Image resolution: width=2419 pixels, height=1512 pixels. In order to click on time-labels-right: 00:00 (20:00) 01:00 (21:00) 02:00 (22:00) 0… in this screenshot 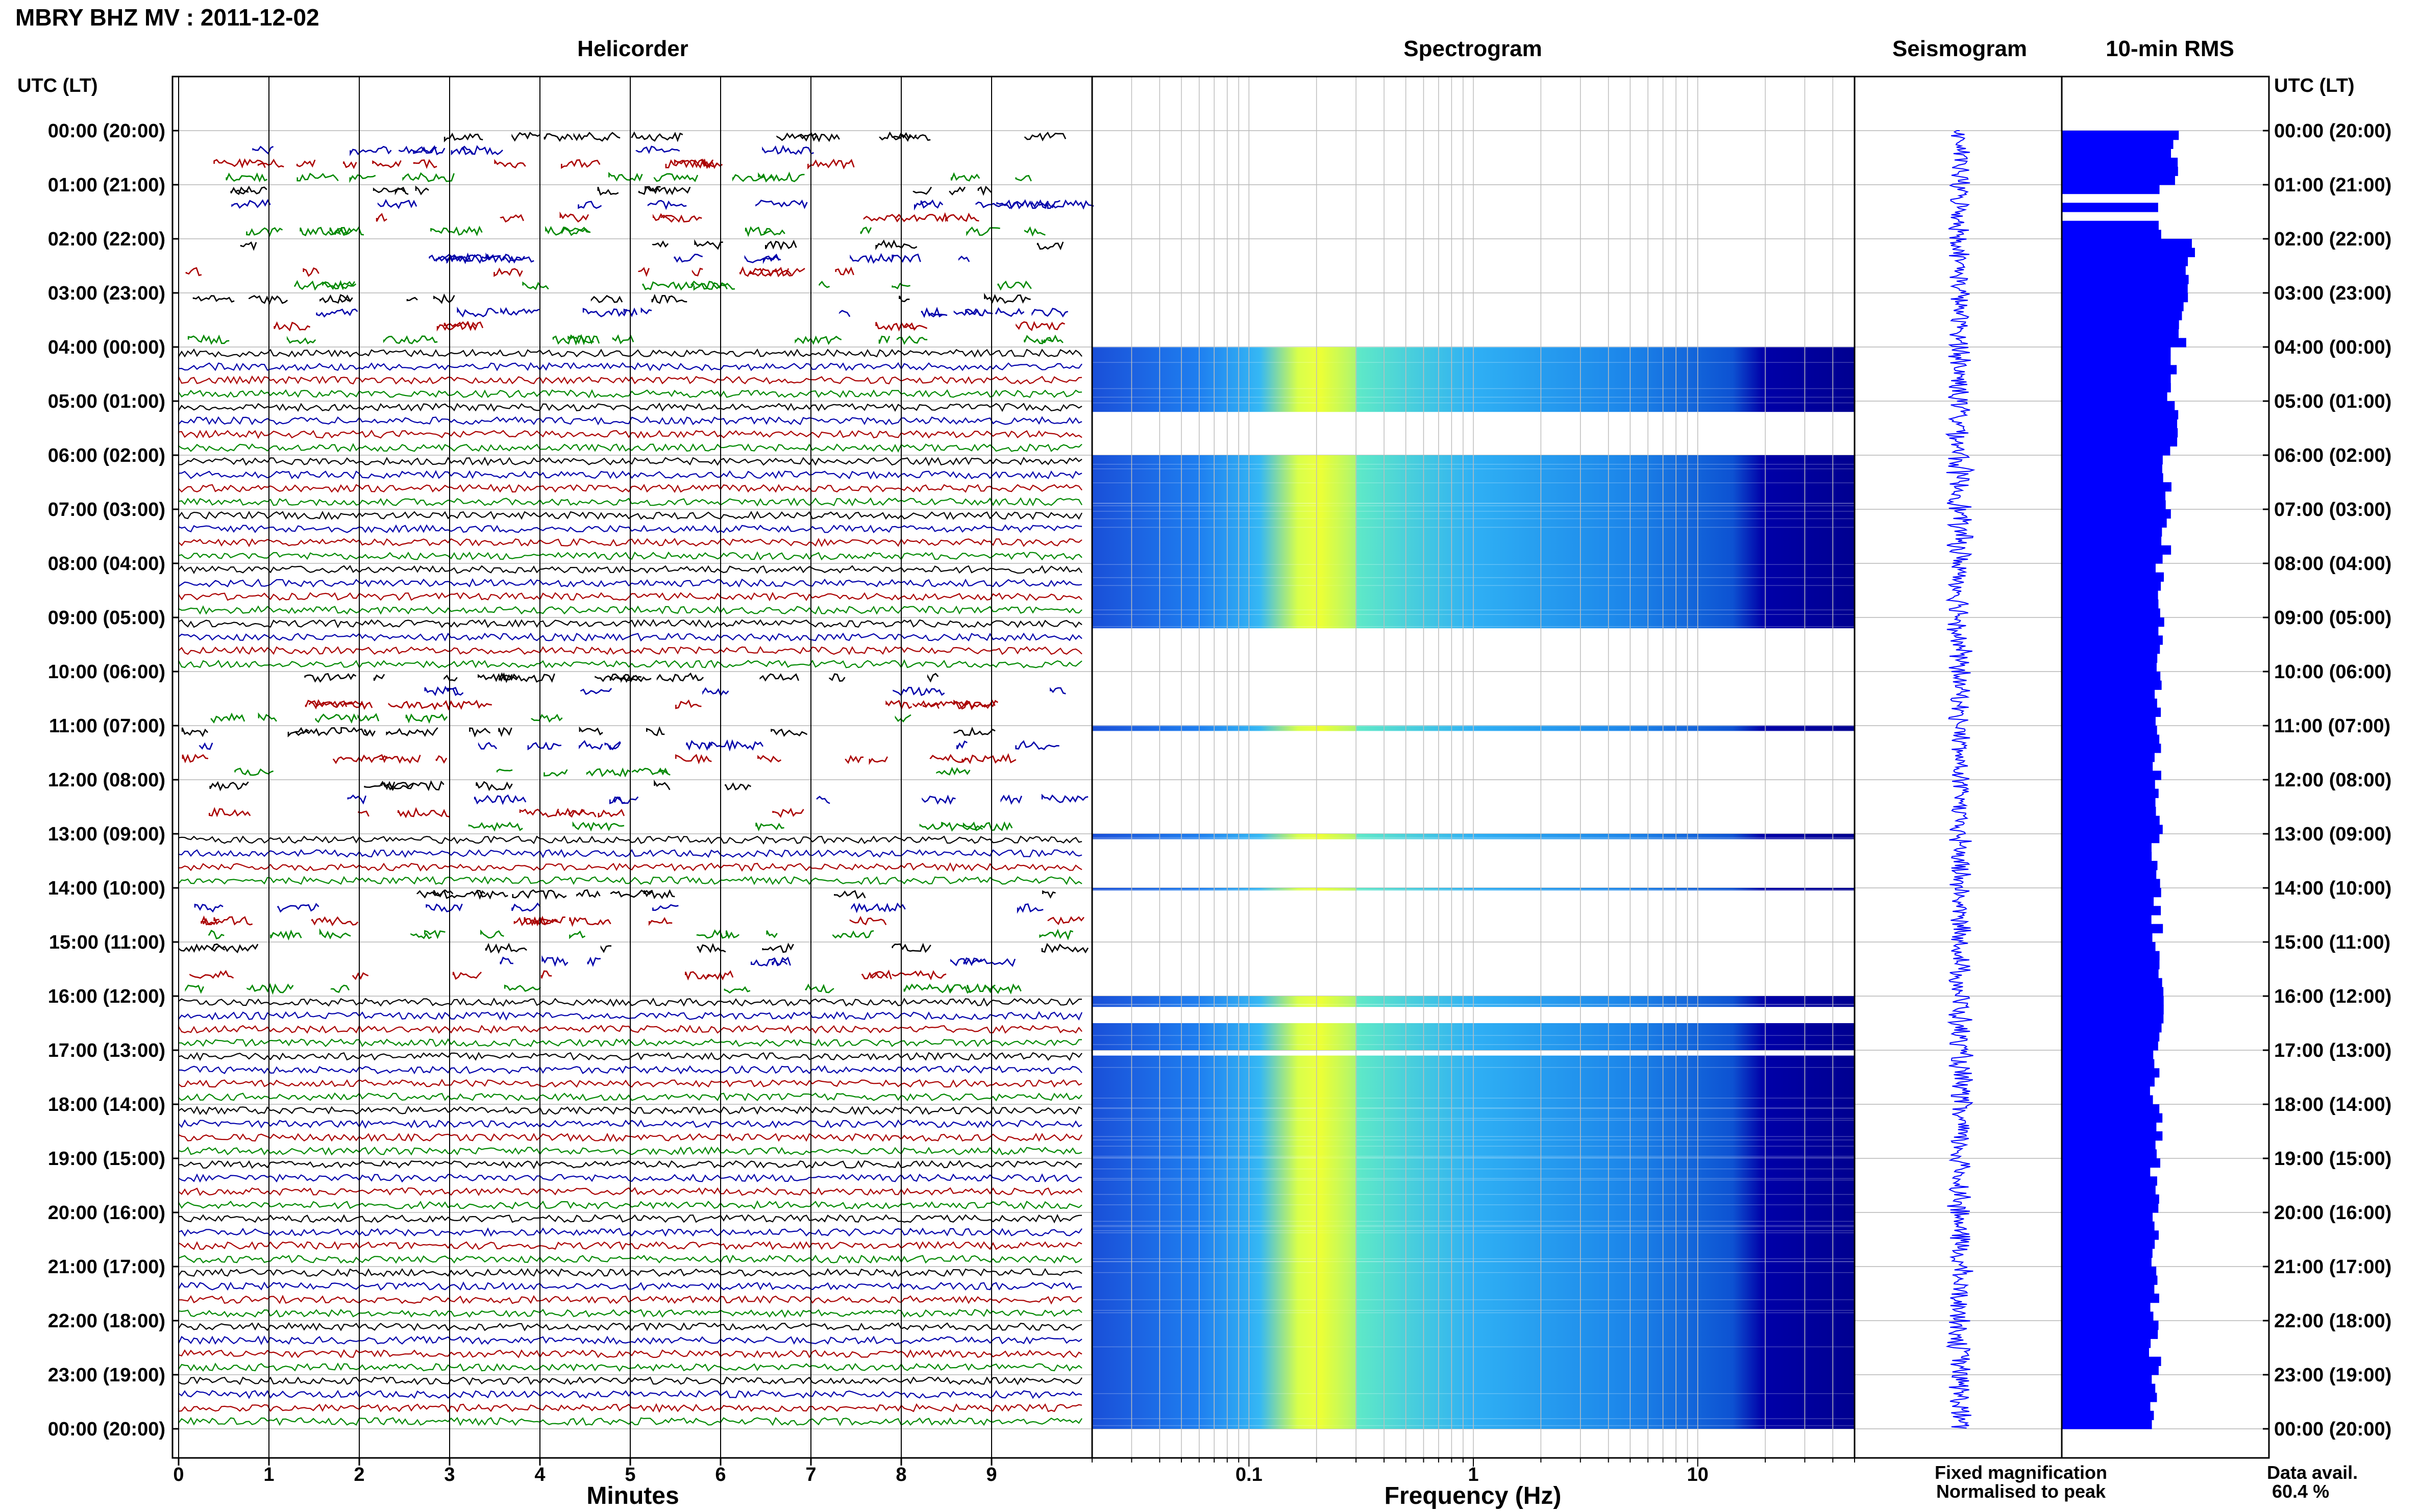, I will do `click(2327, 780)`.